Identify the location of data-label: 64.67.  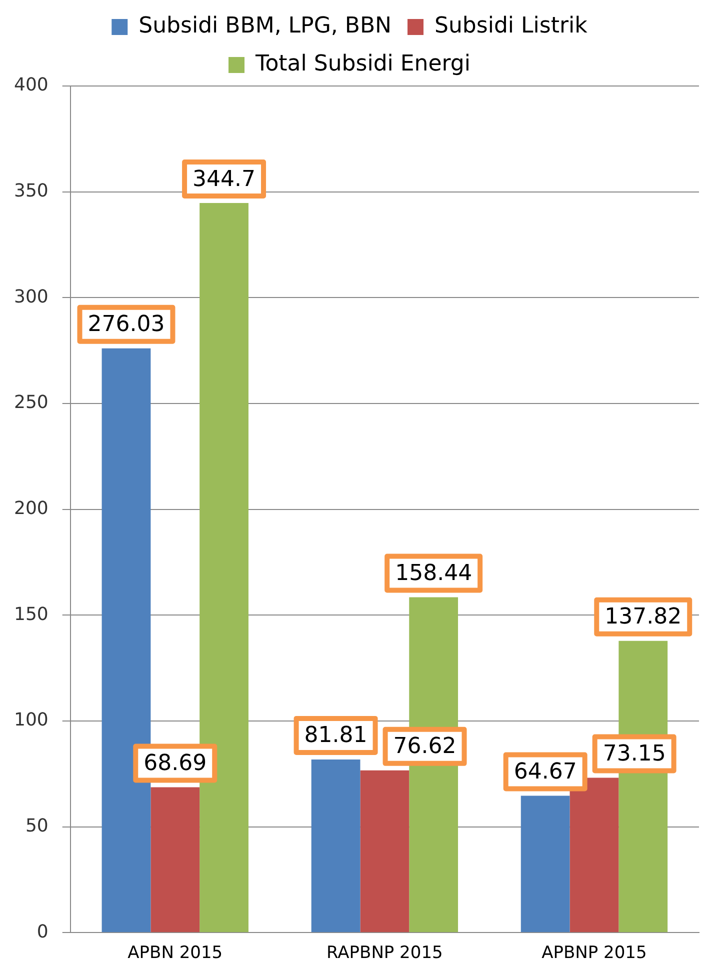
(545, 771).